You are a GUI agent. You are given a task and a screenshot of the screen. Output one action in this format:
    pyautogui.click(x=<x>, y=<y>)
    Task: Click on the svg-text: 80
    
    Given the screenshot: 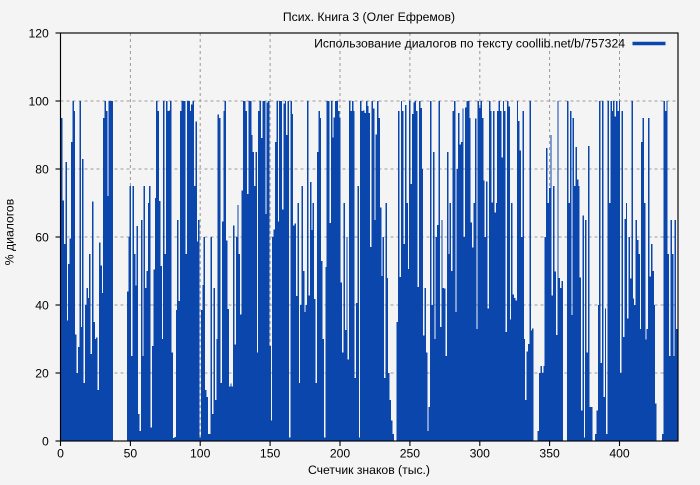 What is the action you would take?
    pyautogui.click(x=42, y=170)
    